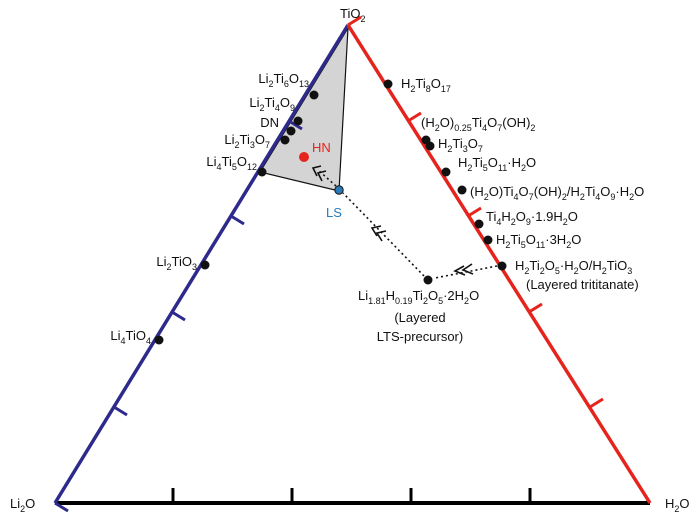 Image resolution: width=700 pixels, height=522 pixels. I want to click on left-edge-points, so click(236, 217).